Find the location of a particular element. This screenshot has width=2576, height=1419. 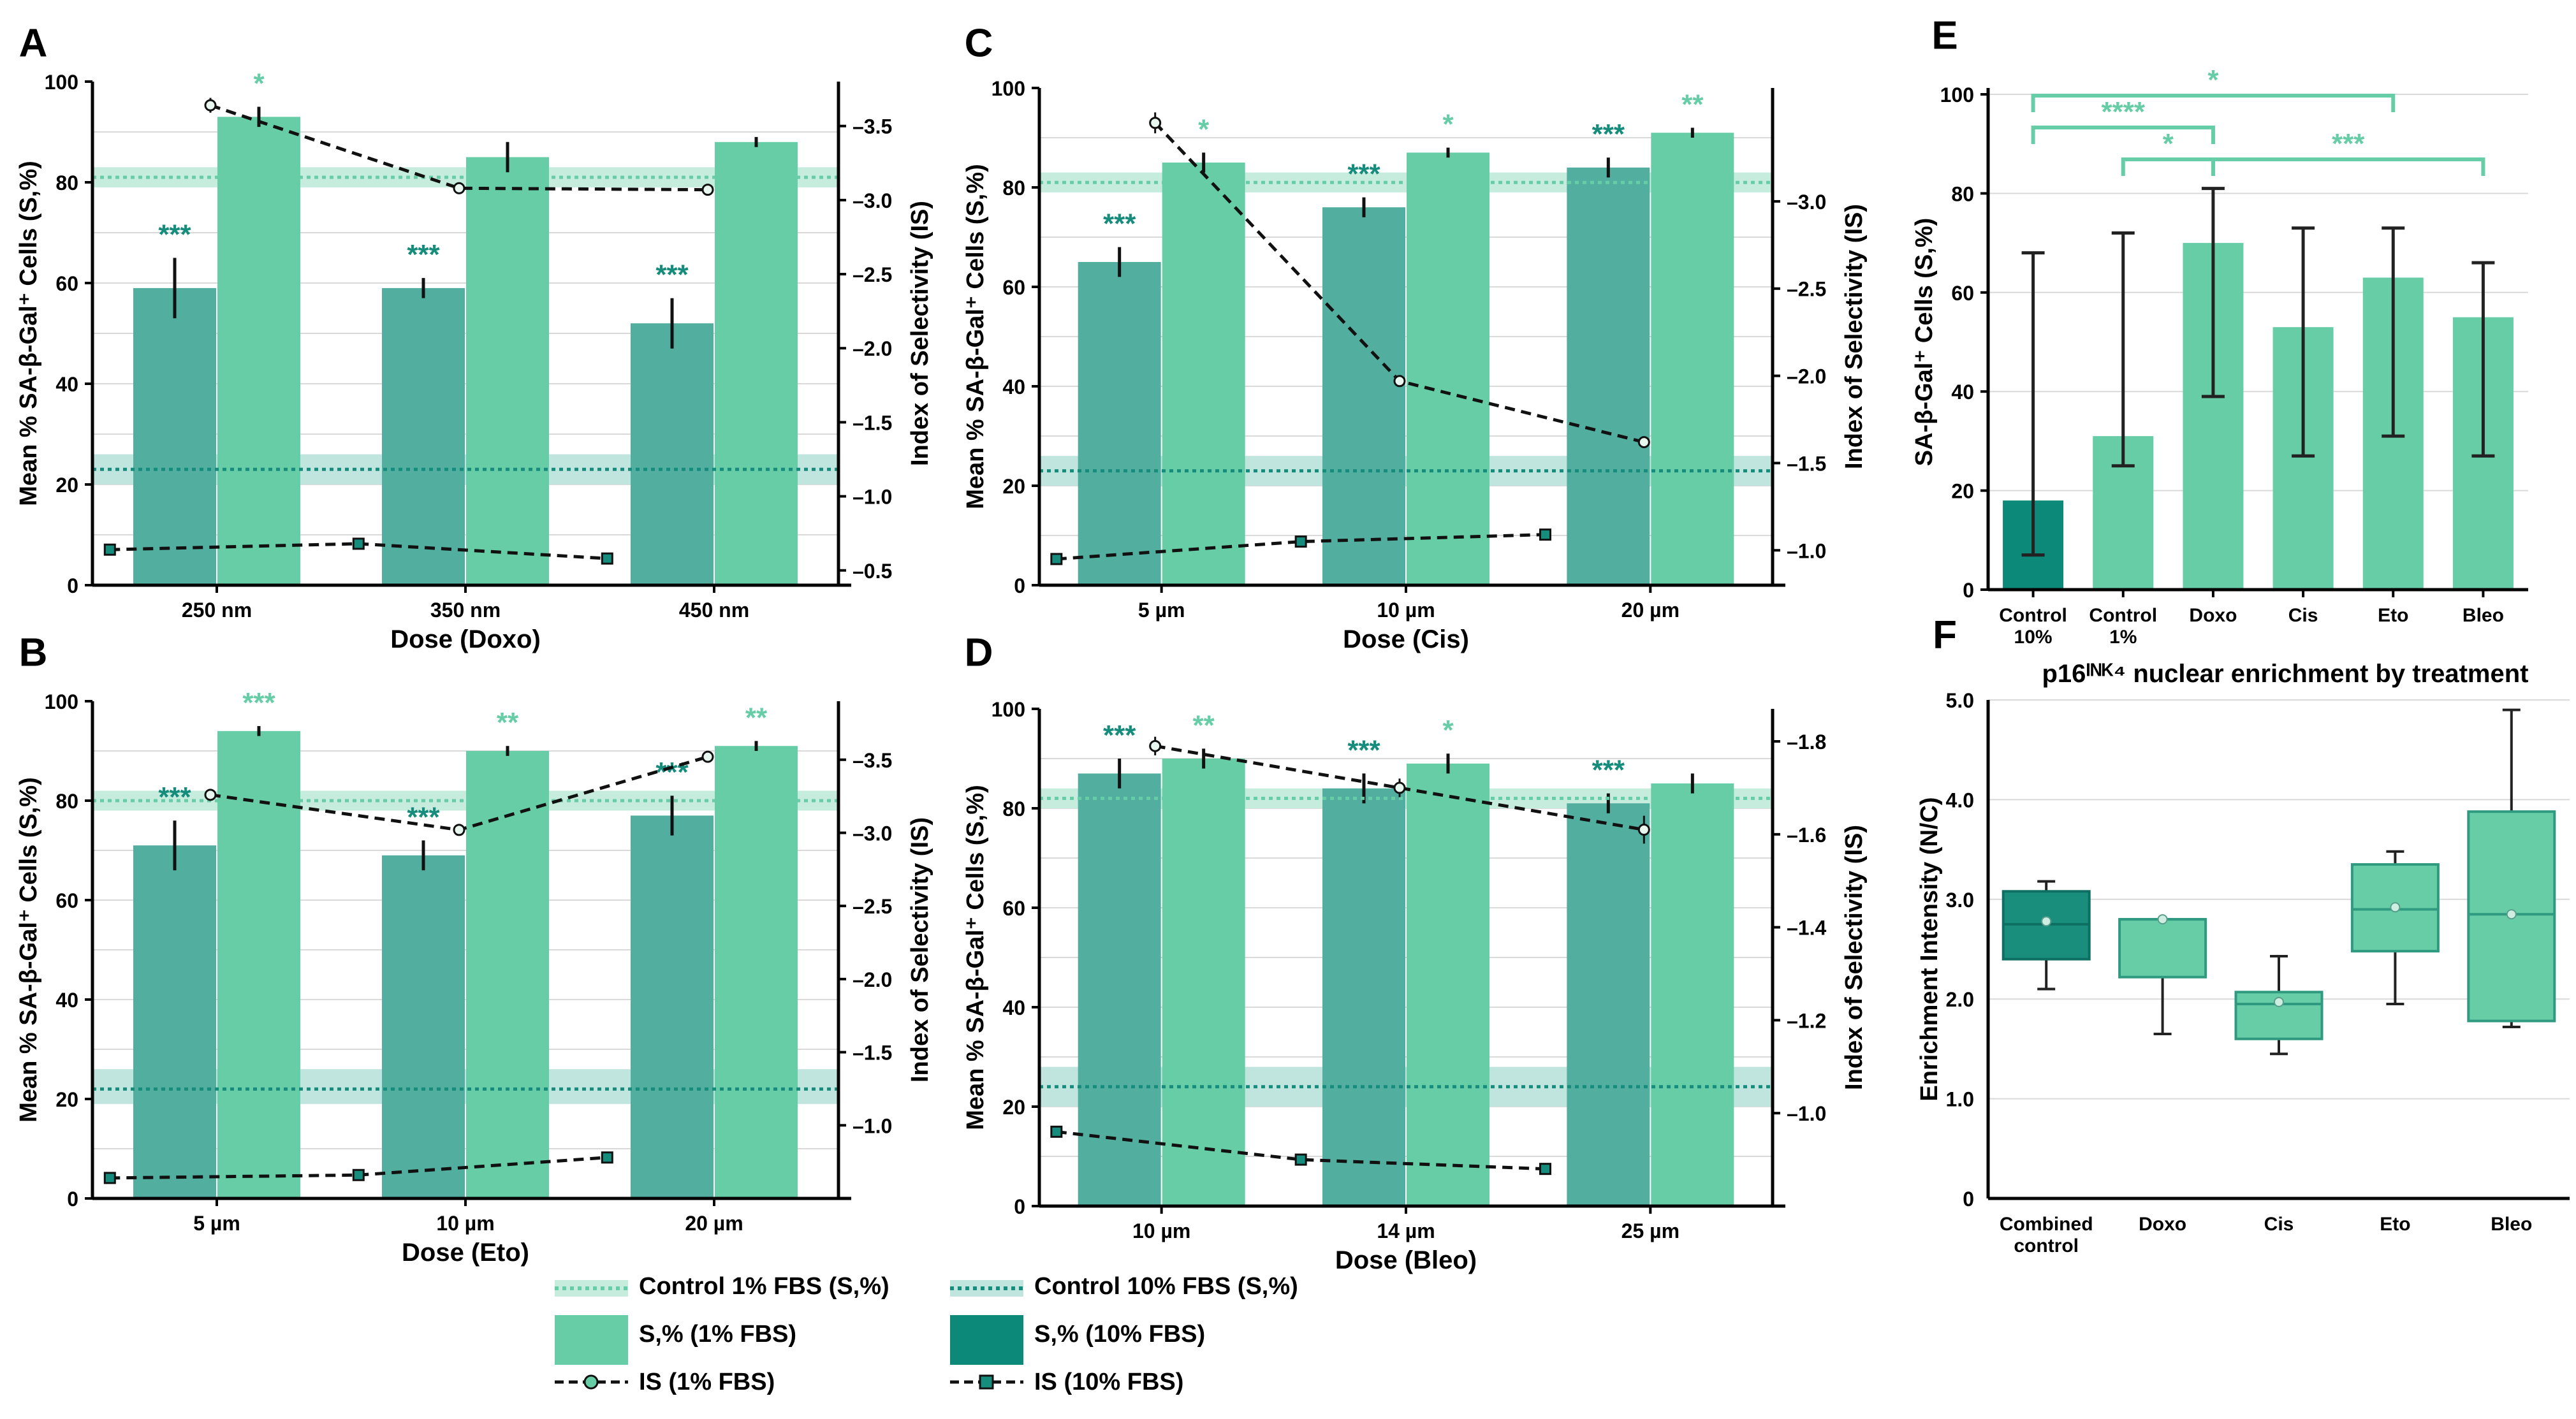

x-tick-label: 14 µm is located at coordinates (1406, 1230).